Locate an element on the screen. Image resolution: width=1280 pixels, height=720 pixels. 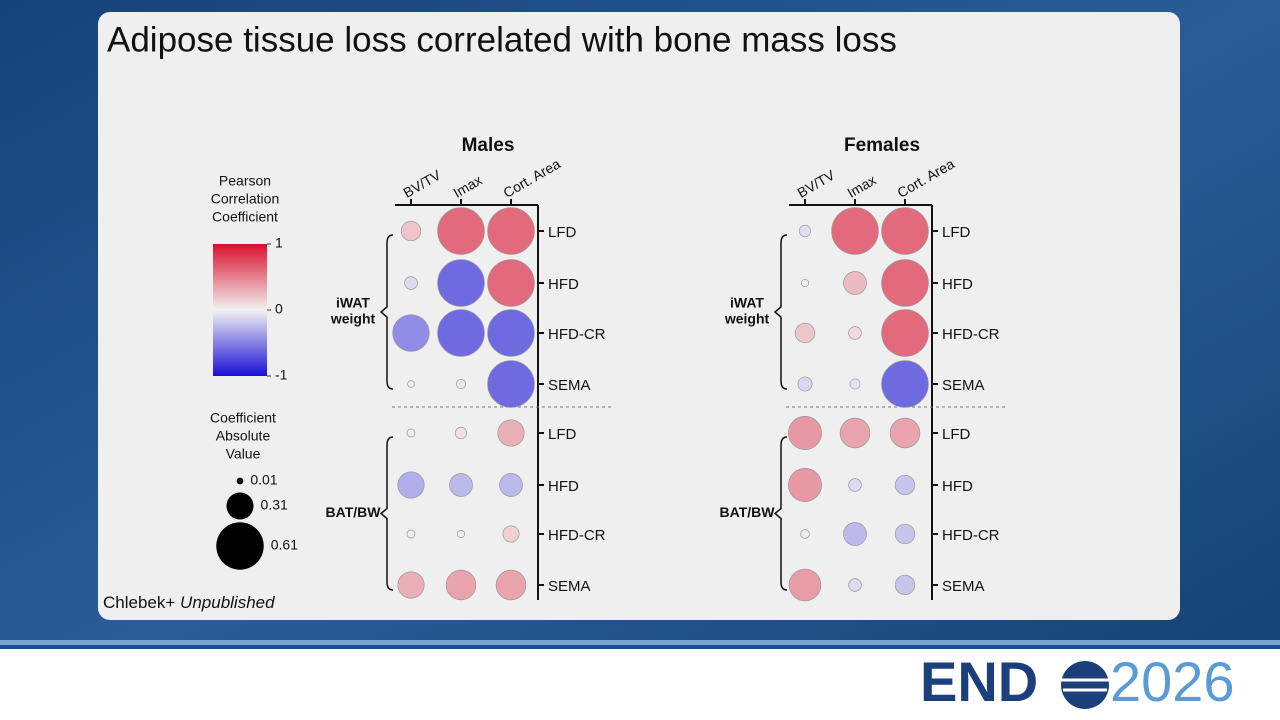
status: Unpublished is located at coordinates (227, 602).